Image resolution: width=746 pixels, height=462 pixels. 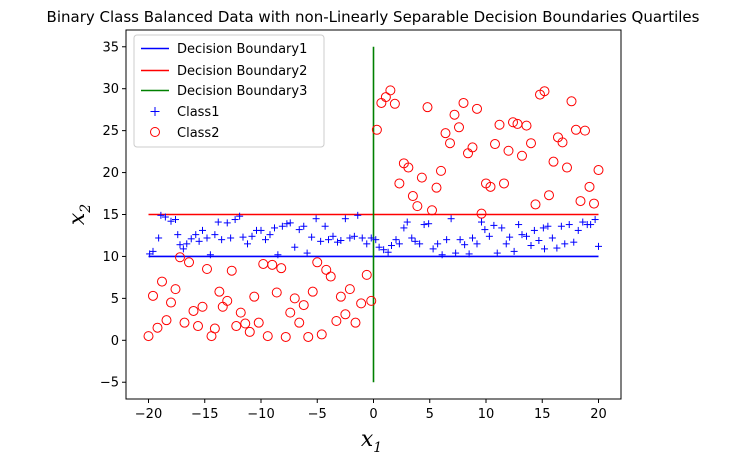 What do you see at coordinates (109, 383) in the screenshot?
I see `y-tick-label: −5` at bounding box center [109, 383].